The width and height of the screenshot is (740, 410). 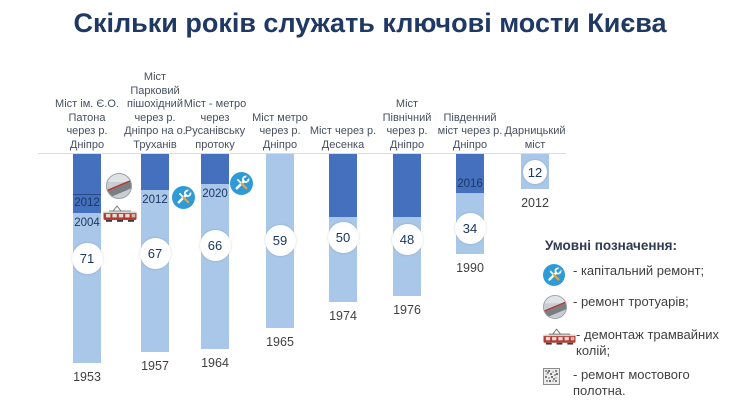 What do you see at coordinates (611, 245) in the screenshot?
I see `legend-title: Умовні позначення:` at bounding box center [611, 245].